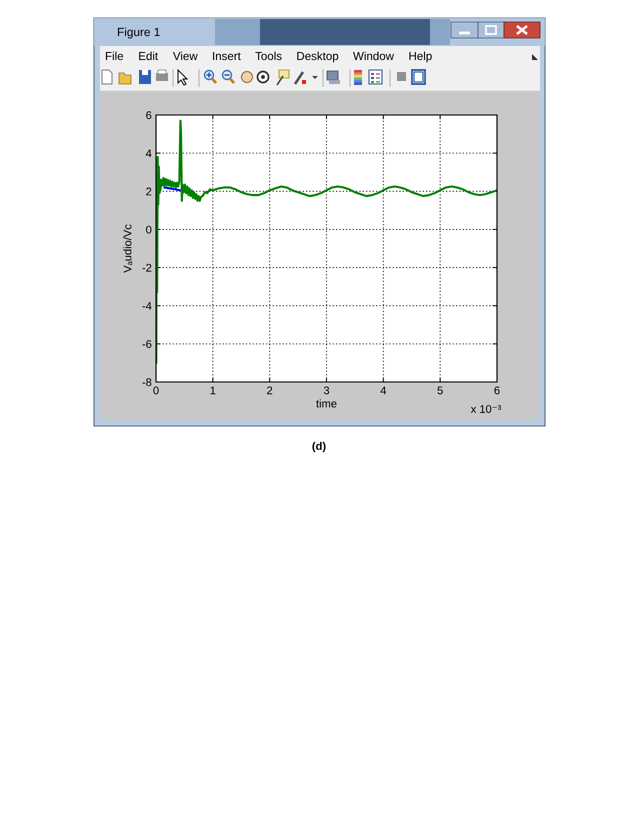  Describe the element at coordinates (319, 447) in the screenshot. I see `text: (d)` at that location.